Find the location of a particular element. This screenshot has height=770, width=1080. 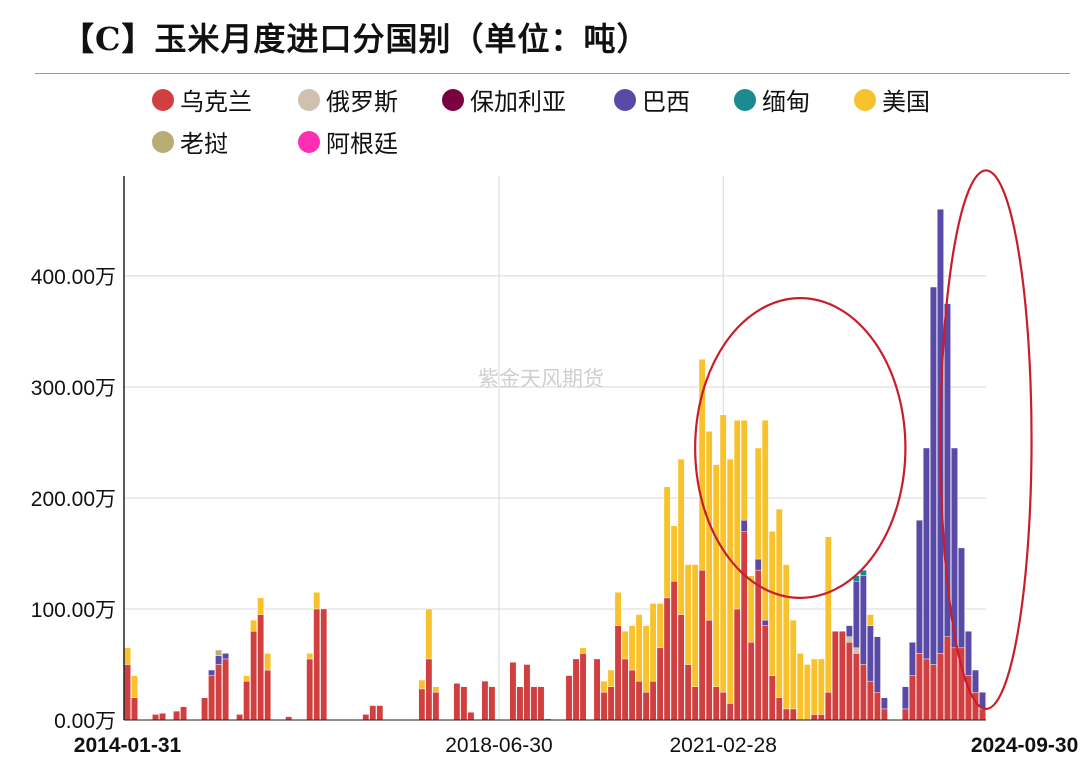

x-tick-label: 2018-06-30 is located at coordinates (498, 745).